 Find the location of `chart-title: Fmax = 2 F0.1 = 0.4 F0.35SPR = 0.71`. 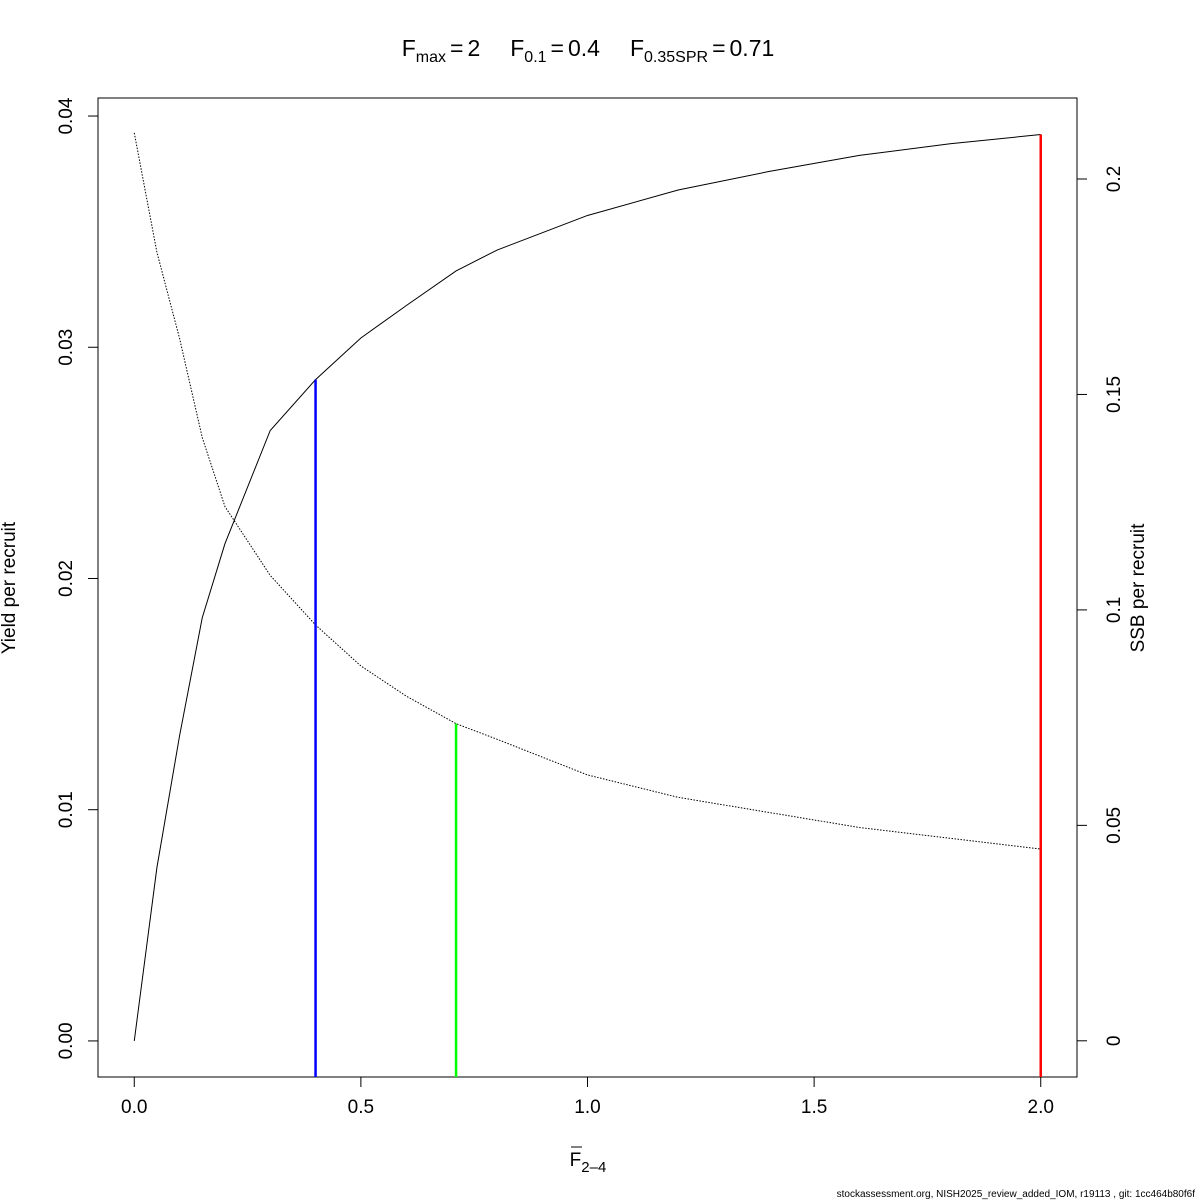

chart-title: Fmax = 2 F0.1 = 0.4 F0.35SPR = 0.71 is located at coordinates (588, 50).